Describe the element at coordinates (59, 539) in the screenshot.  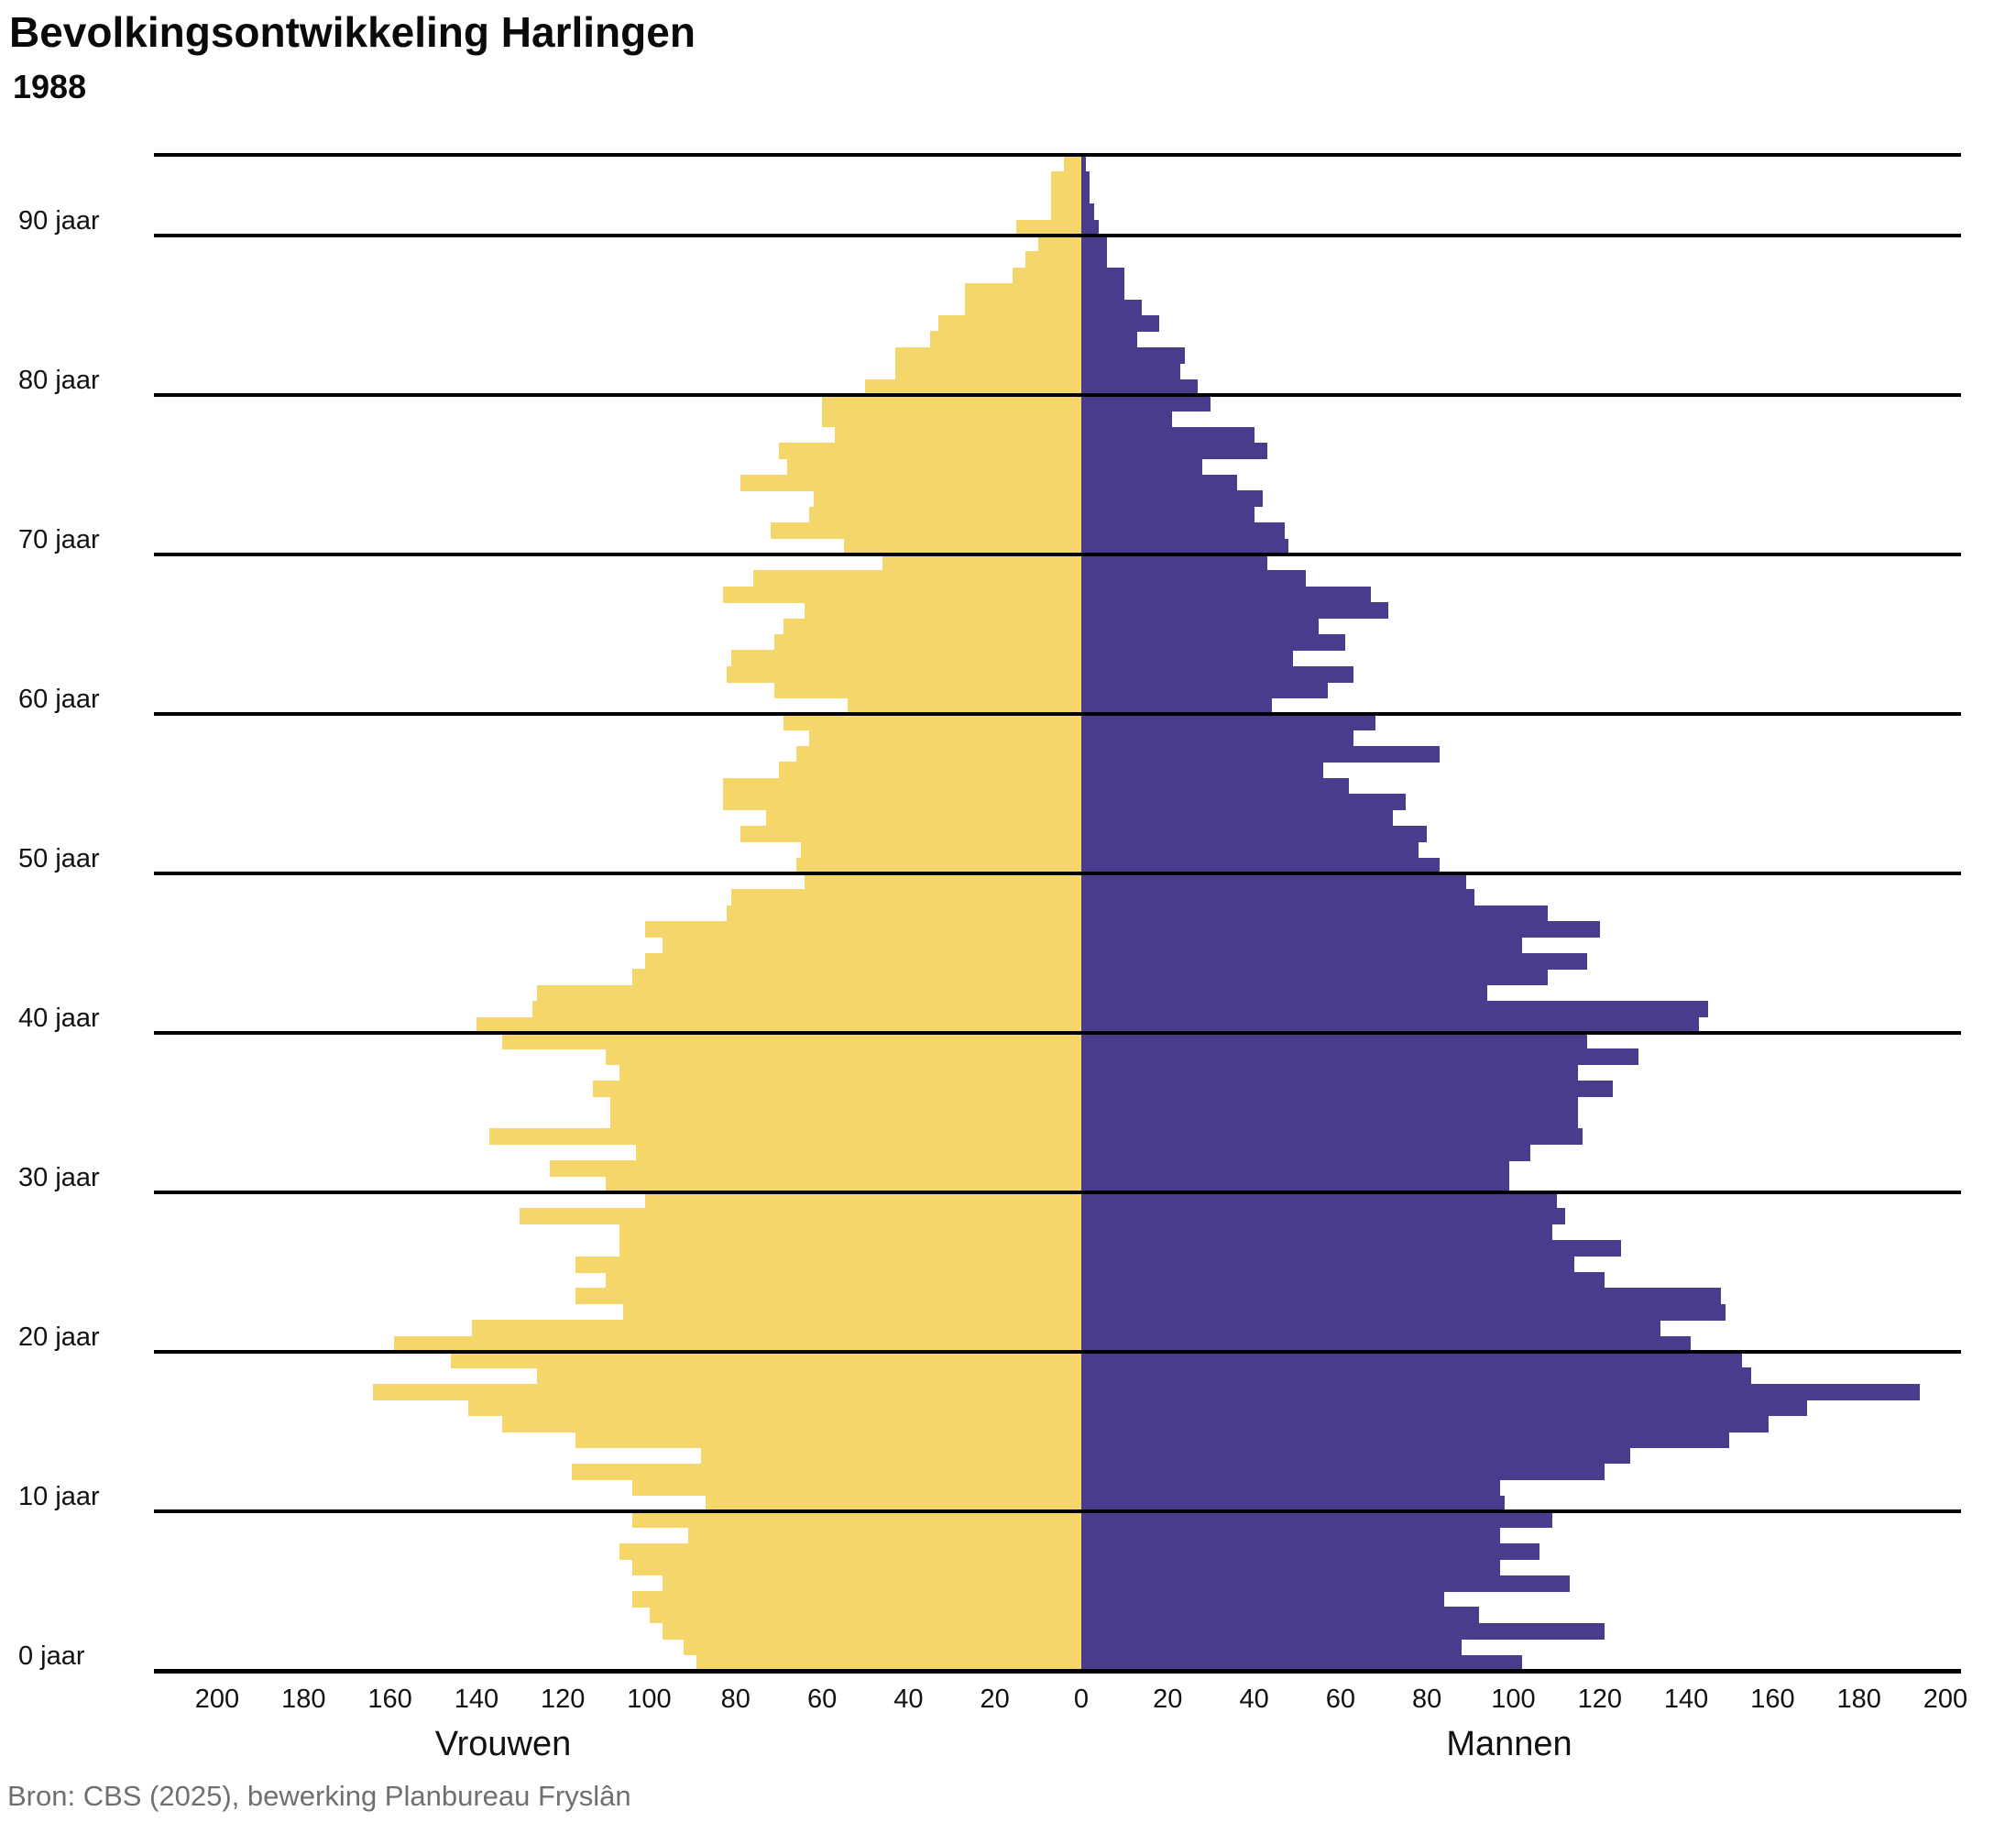
I see `y-axis-label-70-jaar: 70 jaar` at that location.